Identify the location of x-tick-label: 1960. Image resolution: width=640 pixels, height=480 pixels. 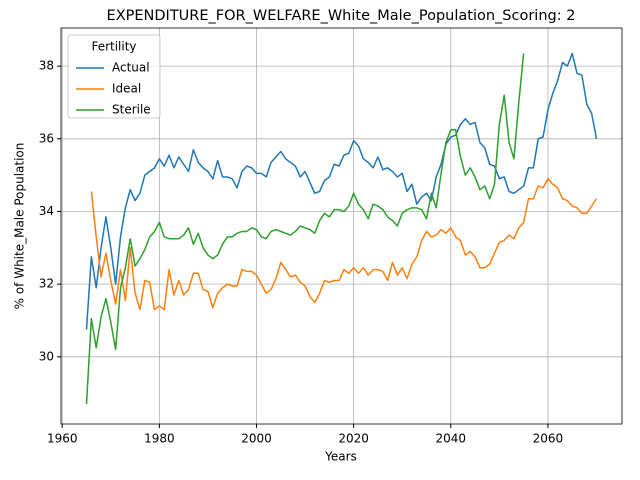
(62, 439).